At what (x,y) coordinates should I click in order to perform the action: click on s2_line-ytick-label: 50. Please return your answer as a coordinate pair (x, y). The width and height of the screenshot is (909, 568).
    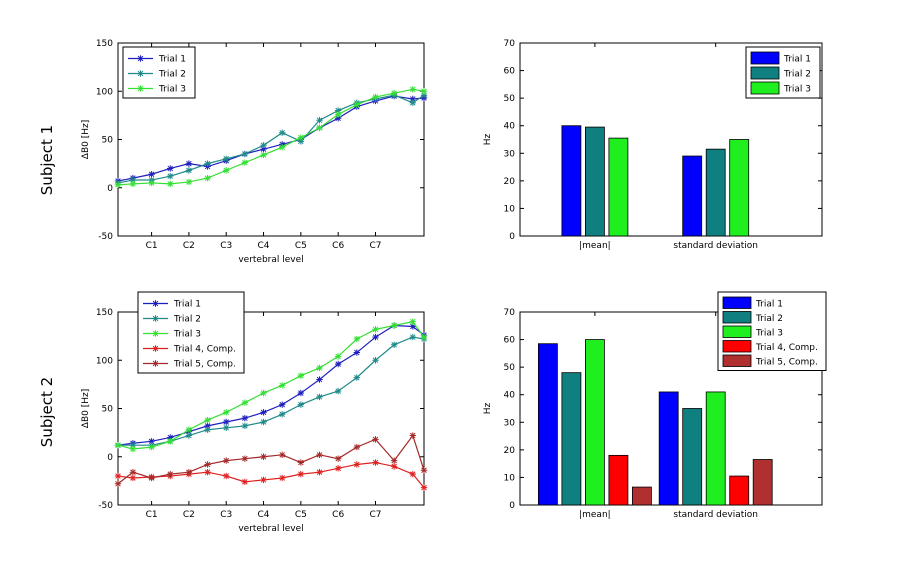
    Looking at the image, I should click on (108, 410).